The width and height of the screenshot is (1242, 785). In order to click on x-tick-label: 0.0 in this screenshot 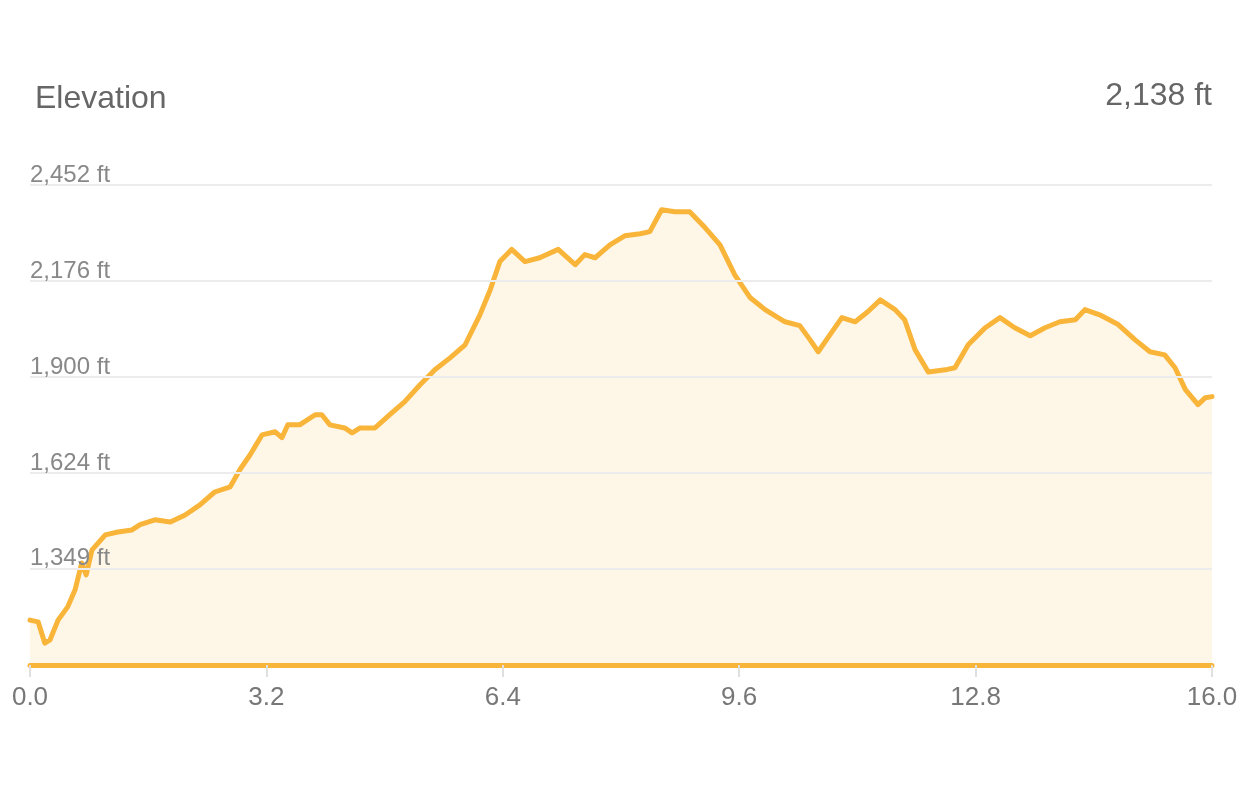, I will do `click(30, 696)`.